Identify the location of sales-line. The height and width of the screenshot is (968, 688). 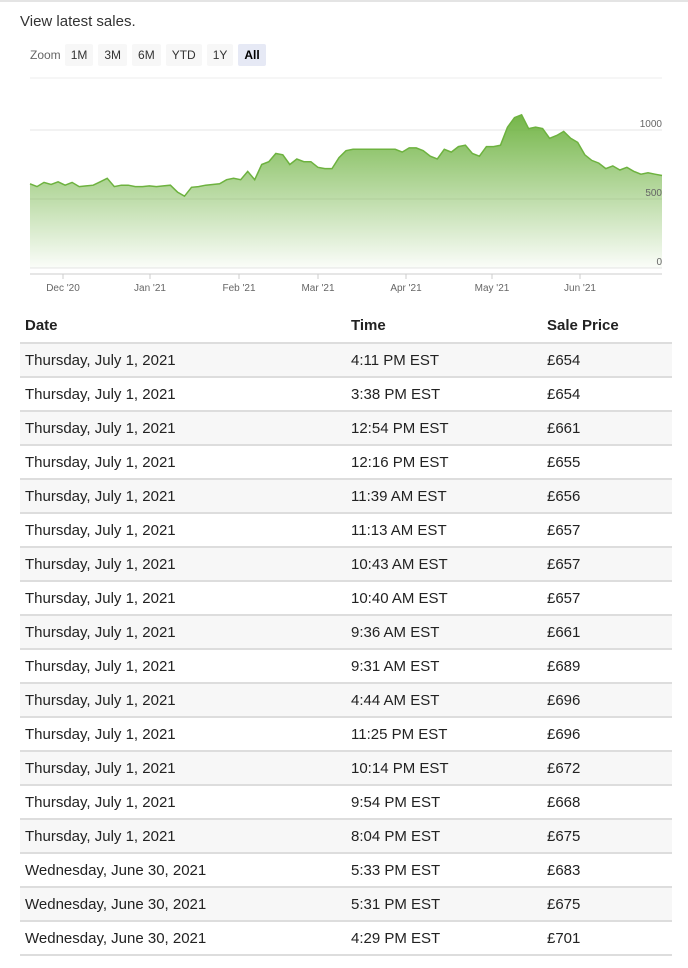
(346, 155).